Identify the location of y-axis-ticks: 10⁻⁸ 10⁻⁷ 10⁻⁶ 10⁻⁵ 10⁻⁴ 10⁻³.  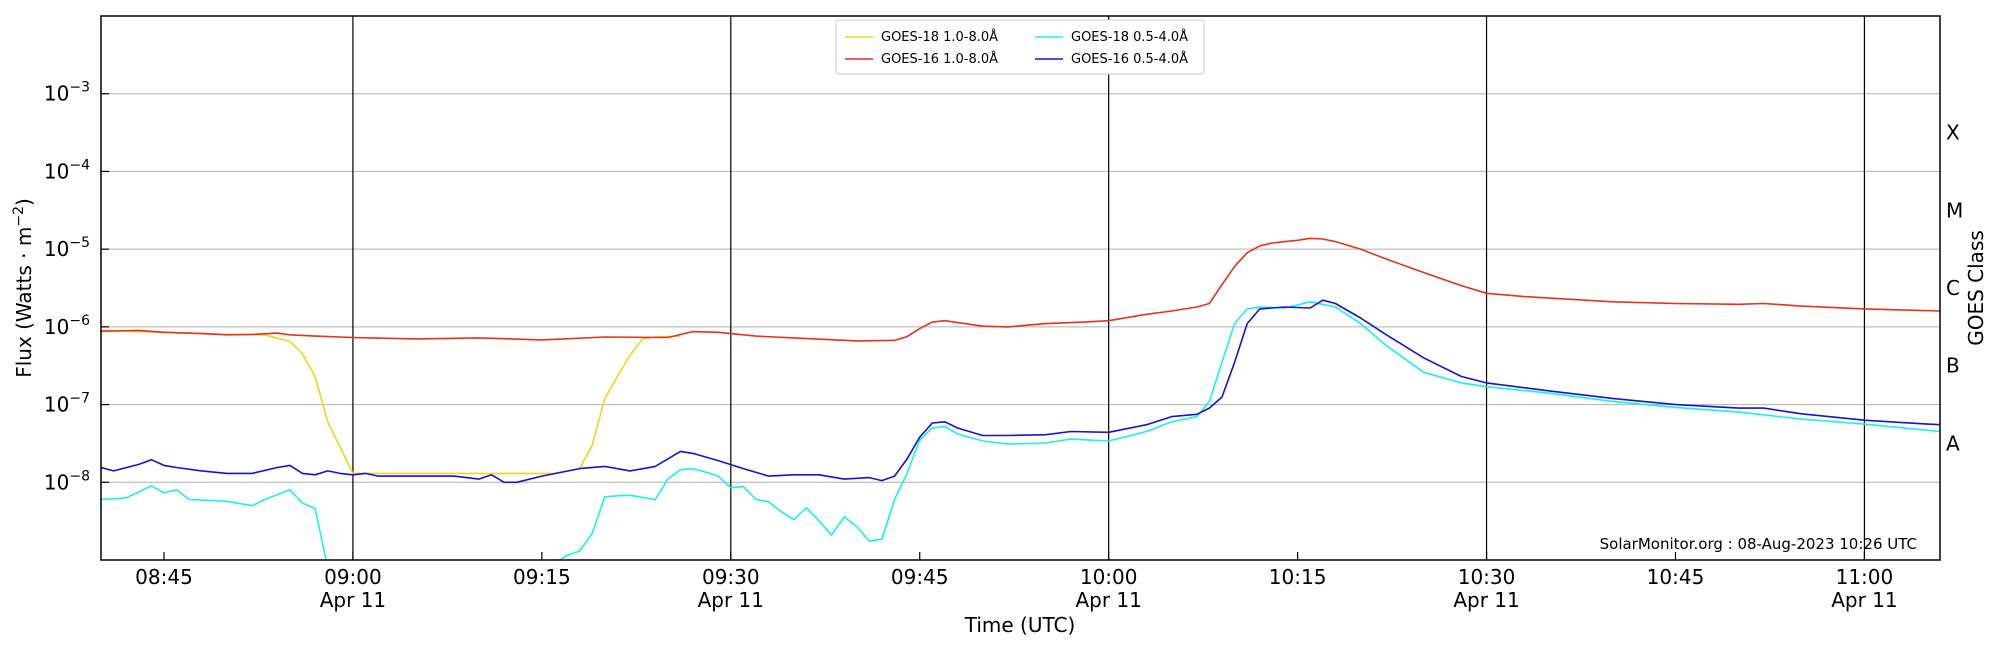
(76, 287).